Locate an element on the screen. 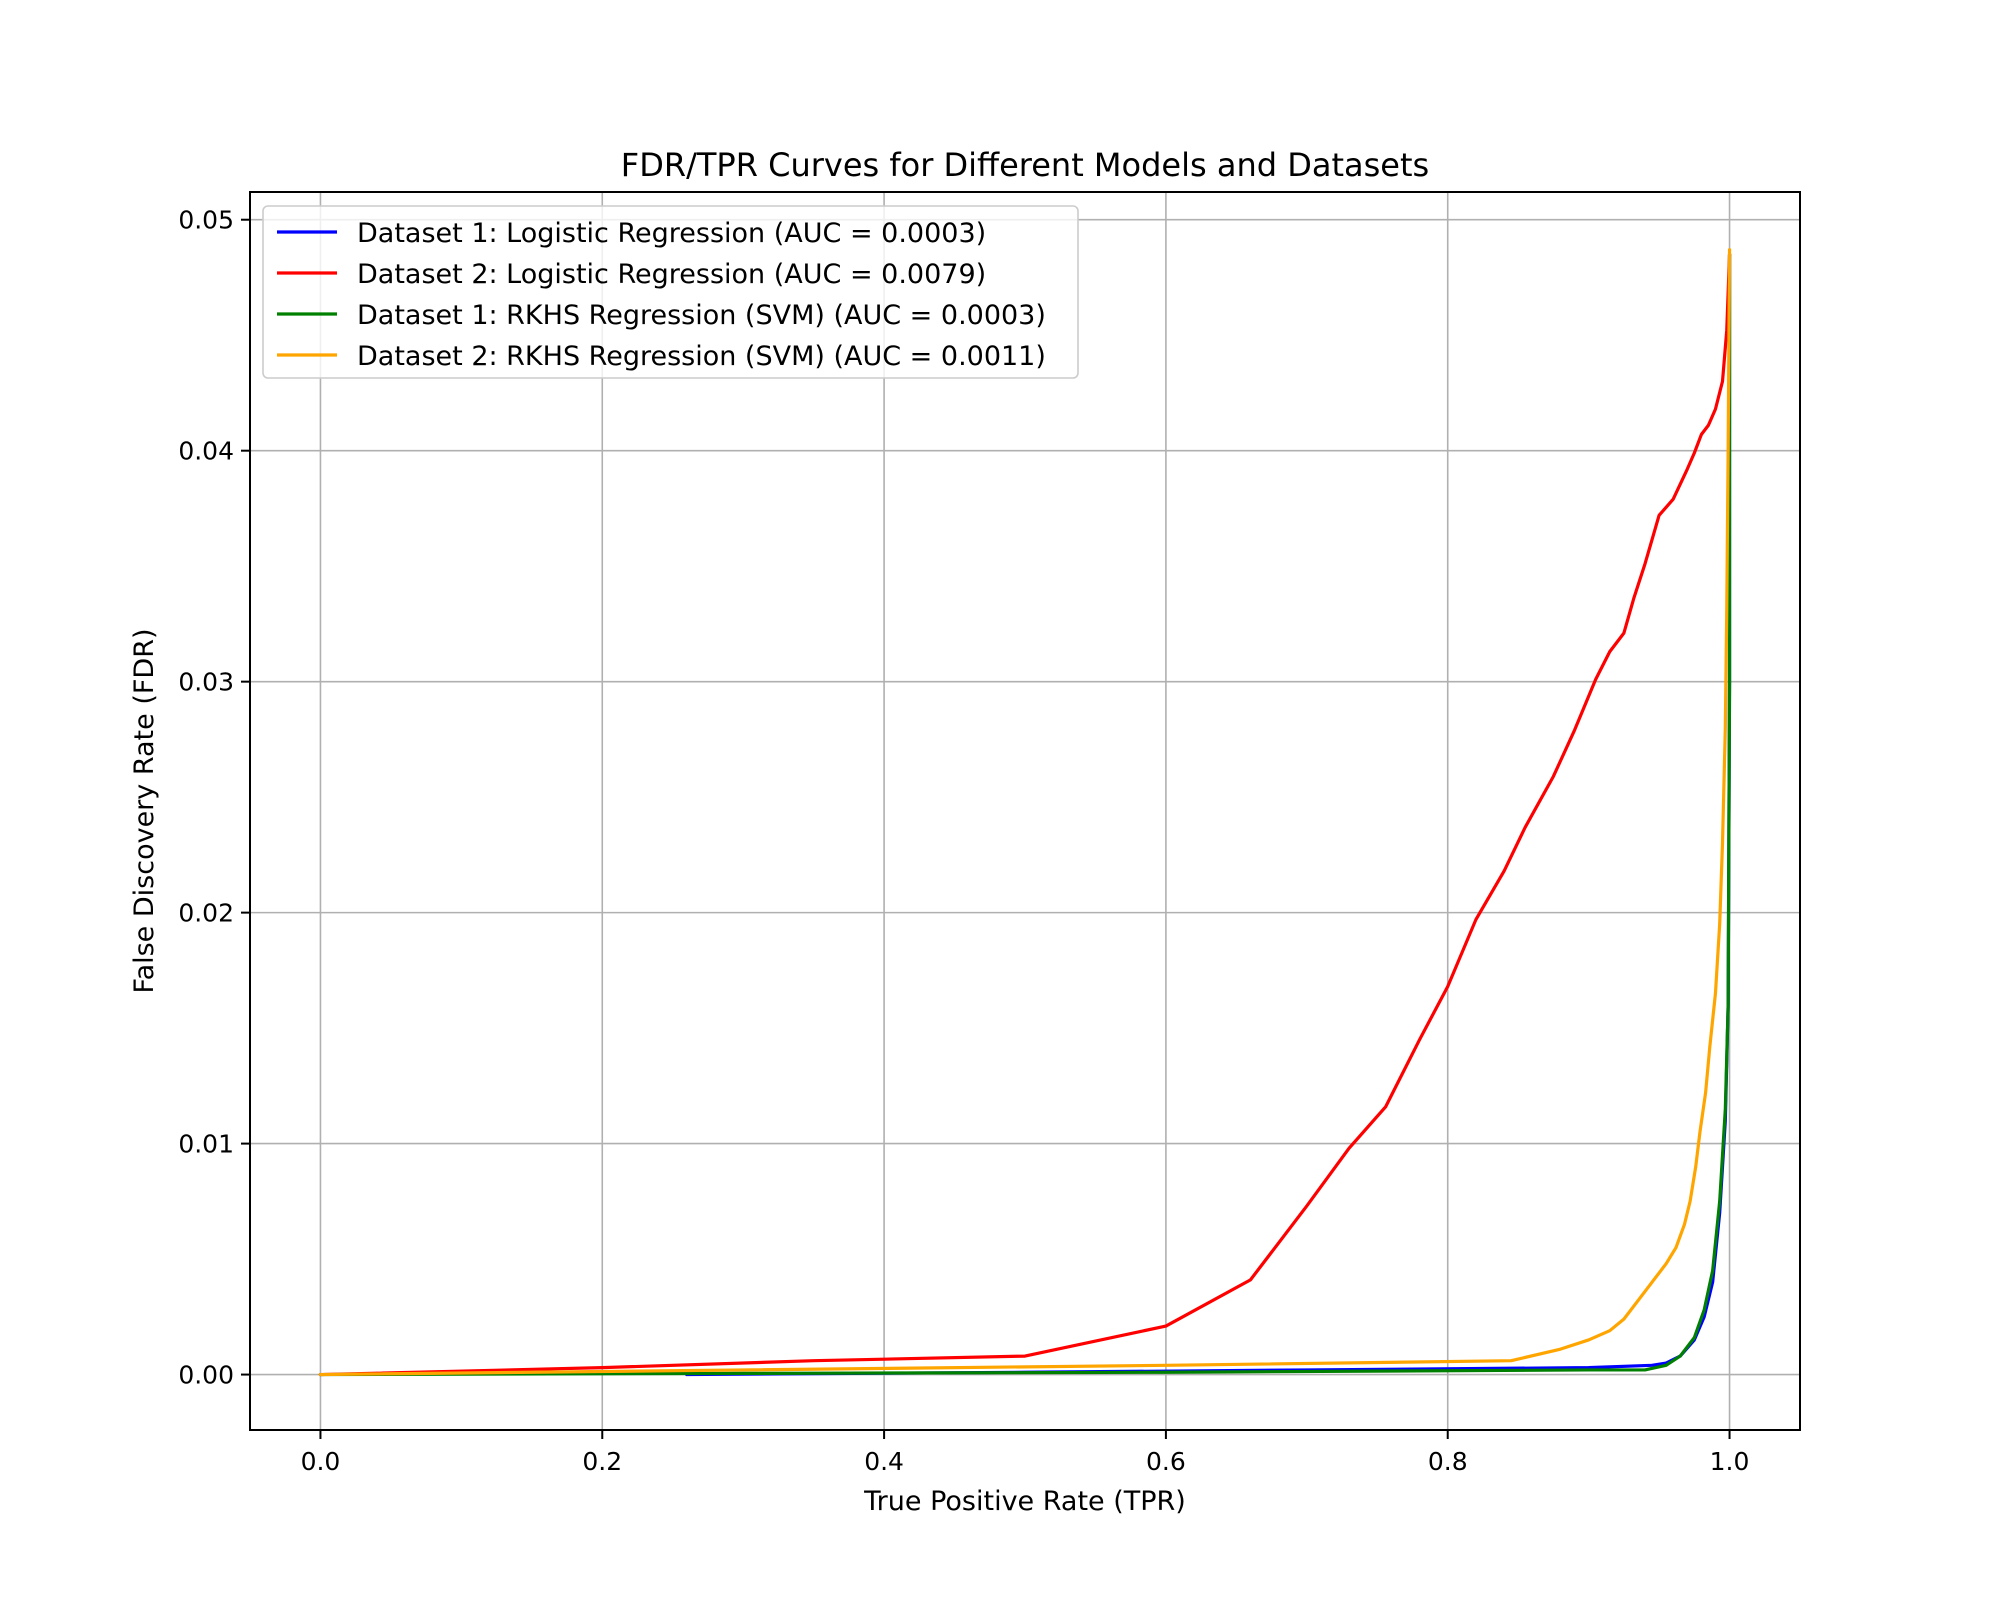  x-tick-label: 0.0 is located at coordinates (321, 1461).